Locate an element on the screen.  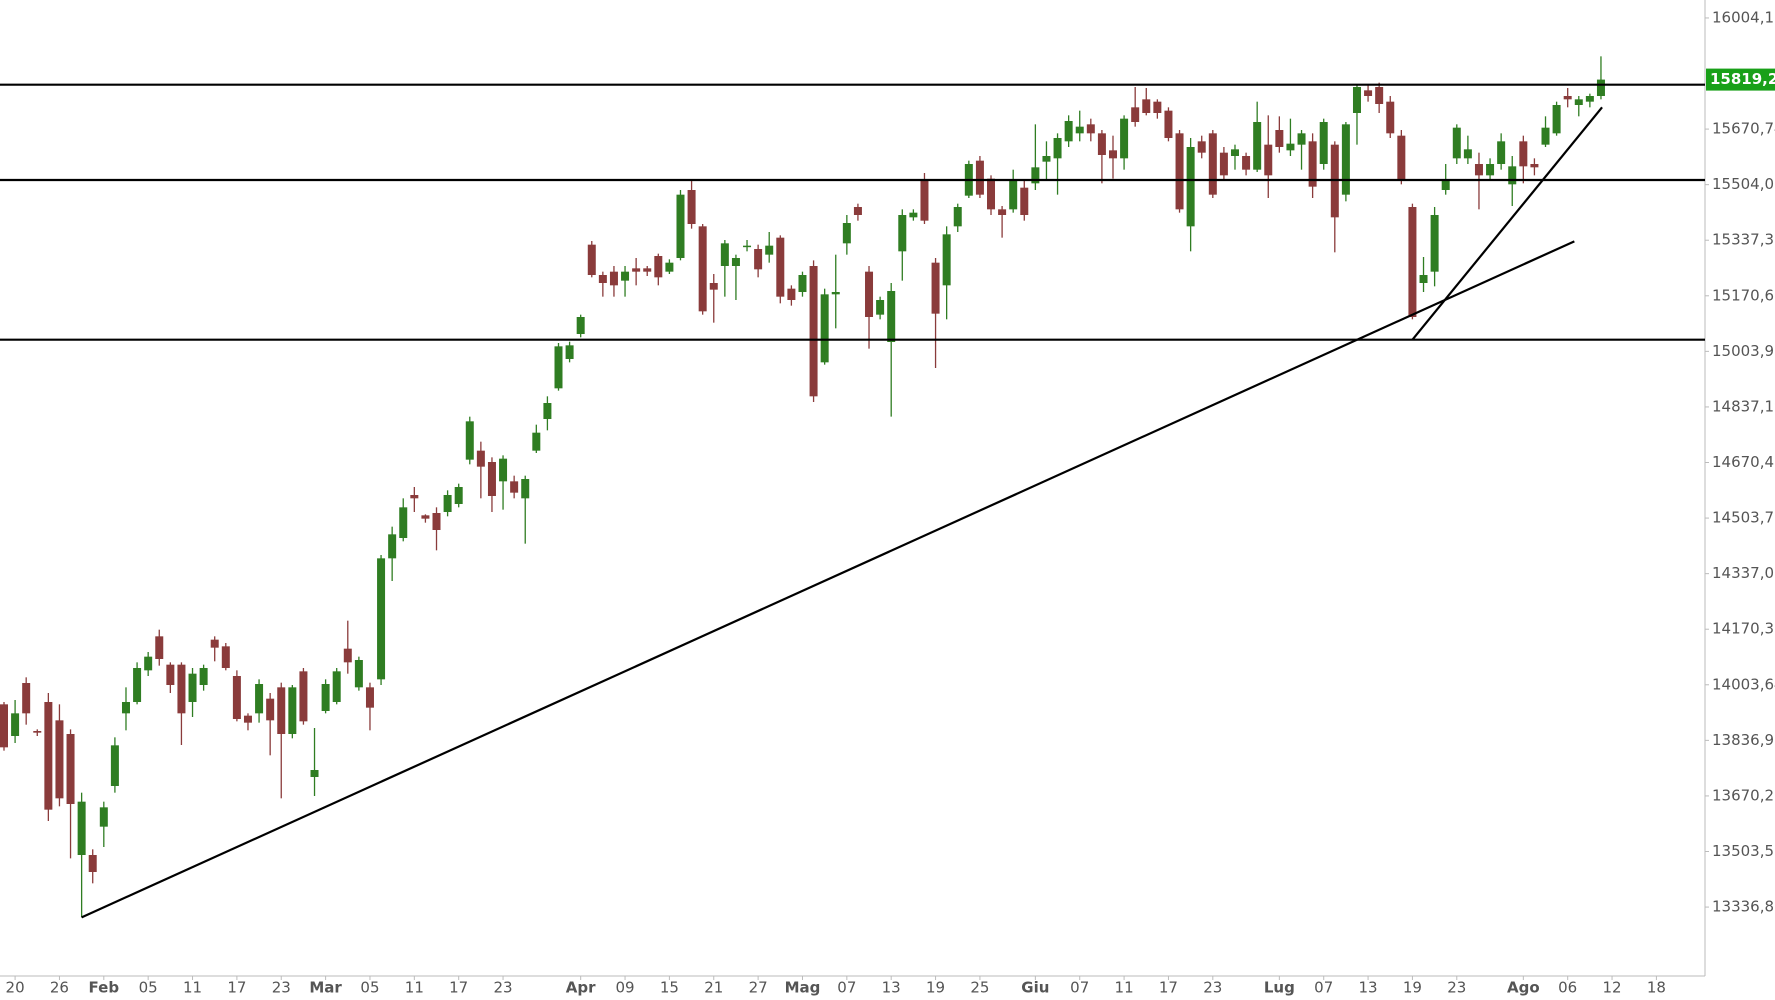
x-tick-label: Apr is located at coordinates (581, 988).